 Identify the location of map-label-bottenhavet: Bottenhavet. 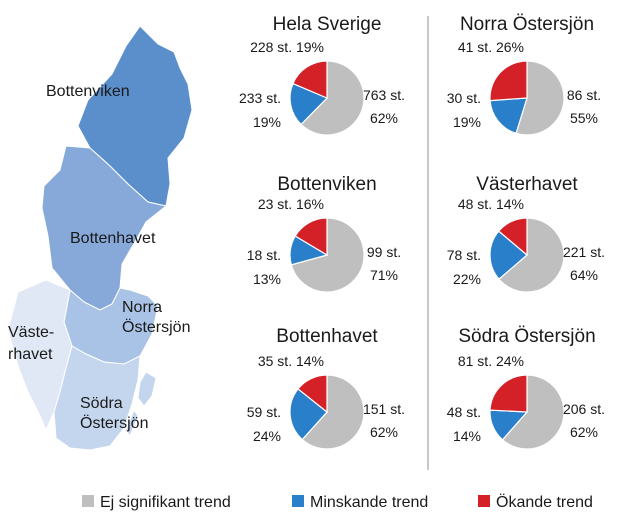
(113, 238).